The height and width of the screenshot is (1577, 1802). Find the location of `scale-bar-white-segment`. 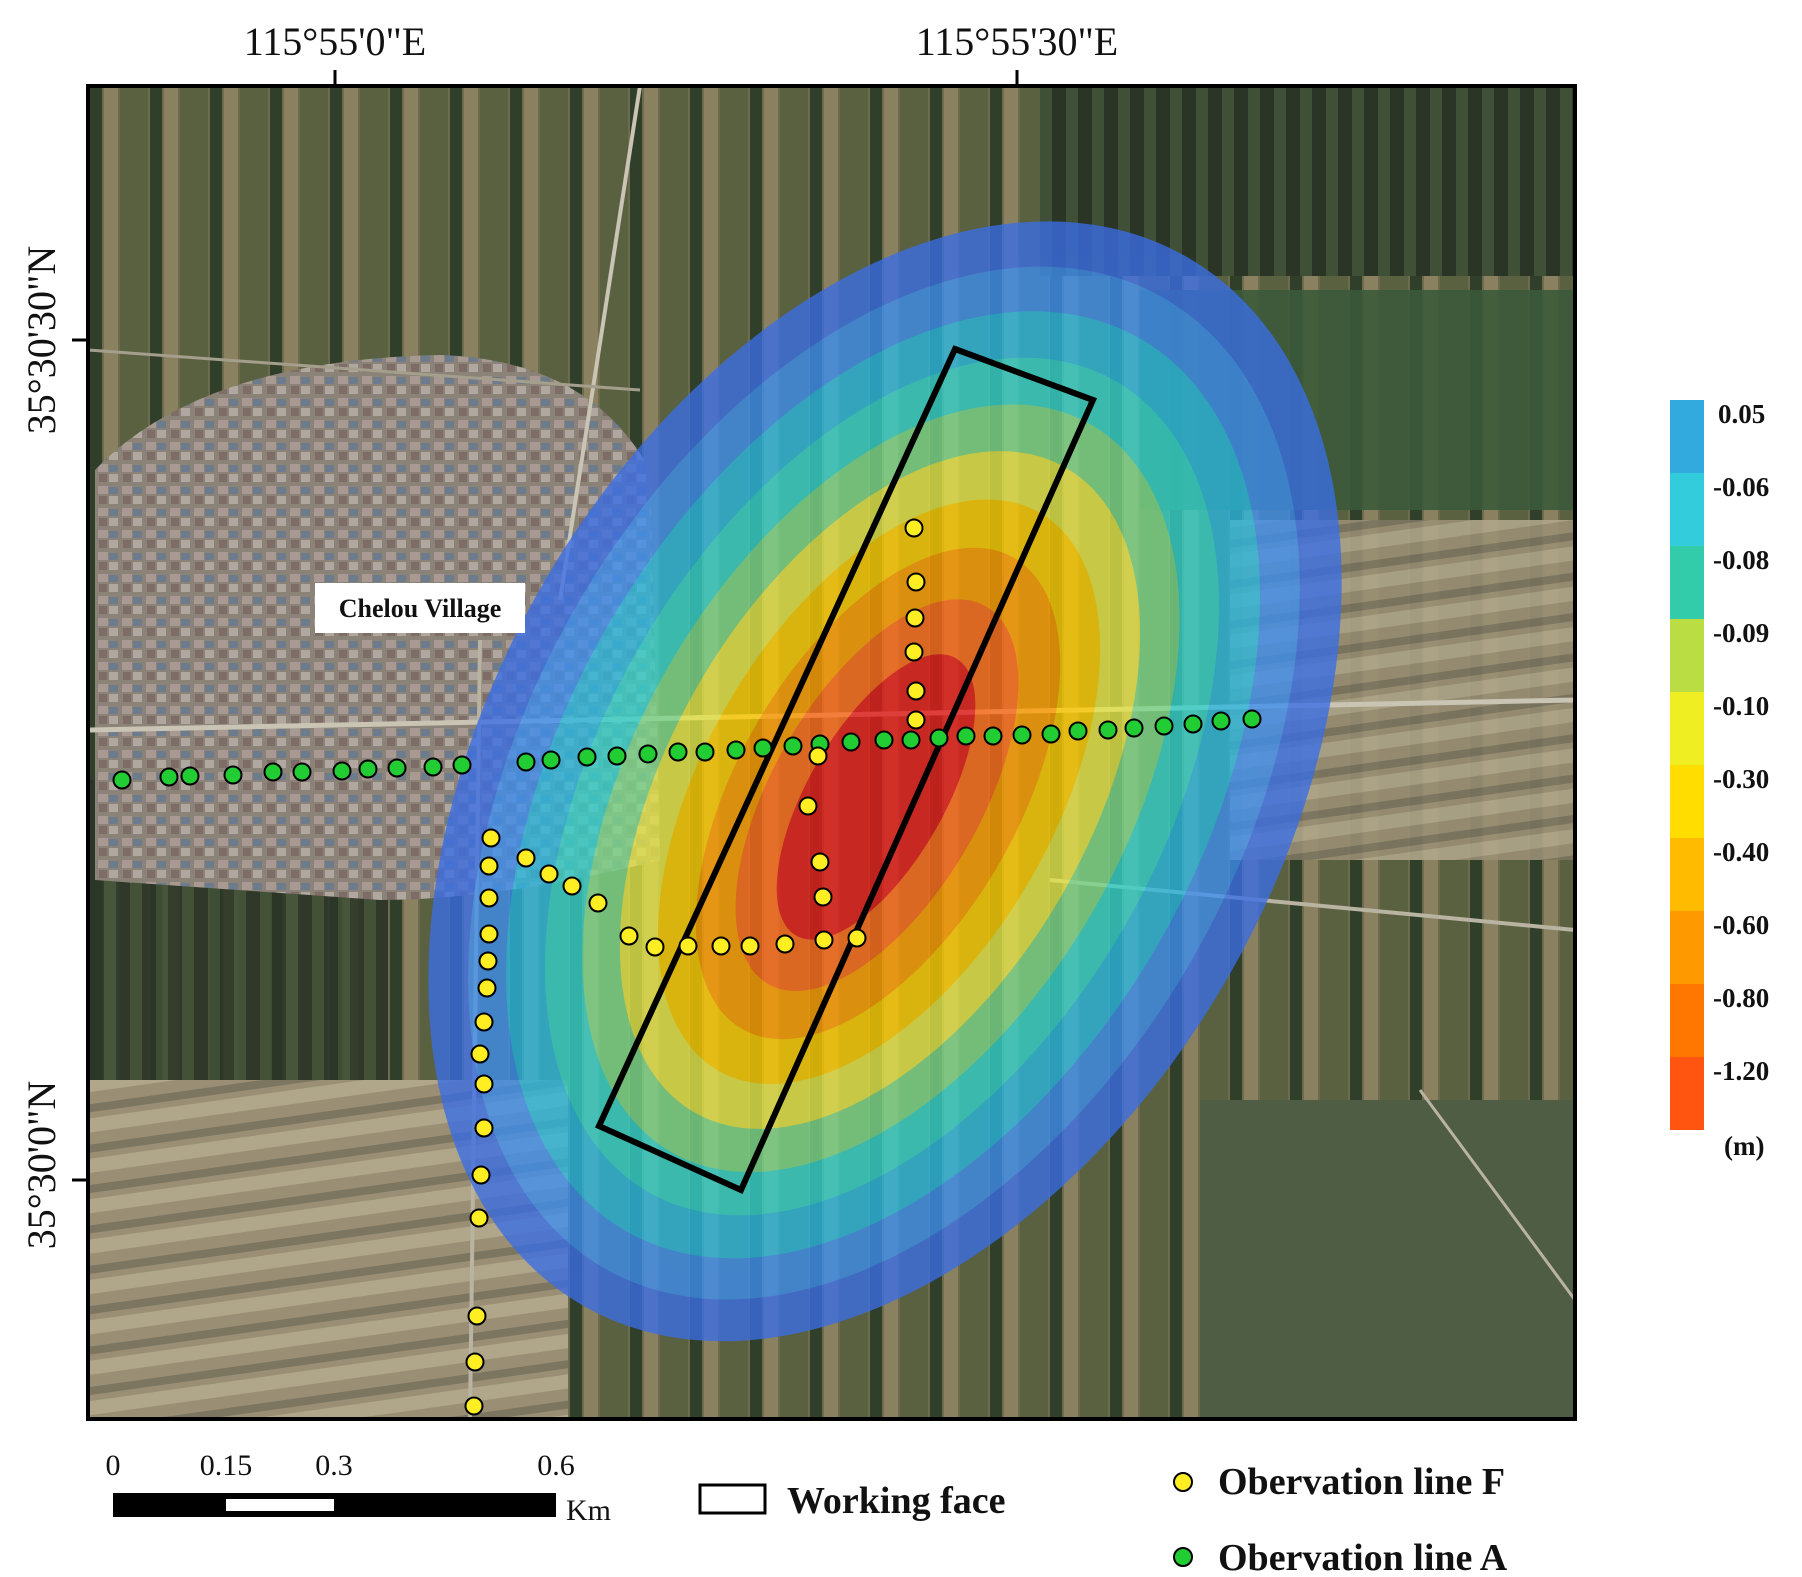

scale-bar-white-segment is located at coordinates (280, 1505).